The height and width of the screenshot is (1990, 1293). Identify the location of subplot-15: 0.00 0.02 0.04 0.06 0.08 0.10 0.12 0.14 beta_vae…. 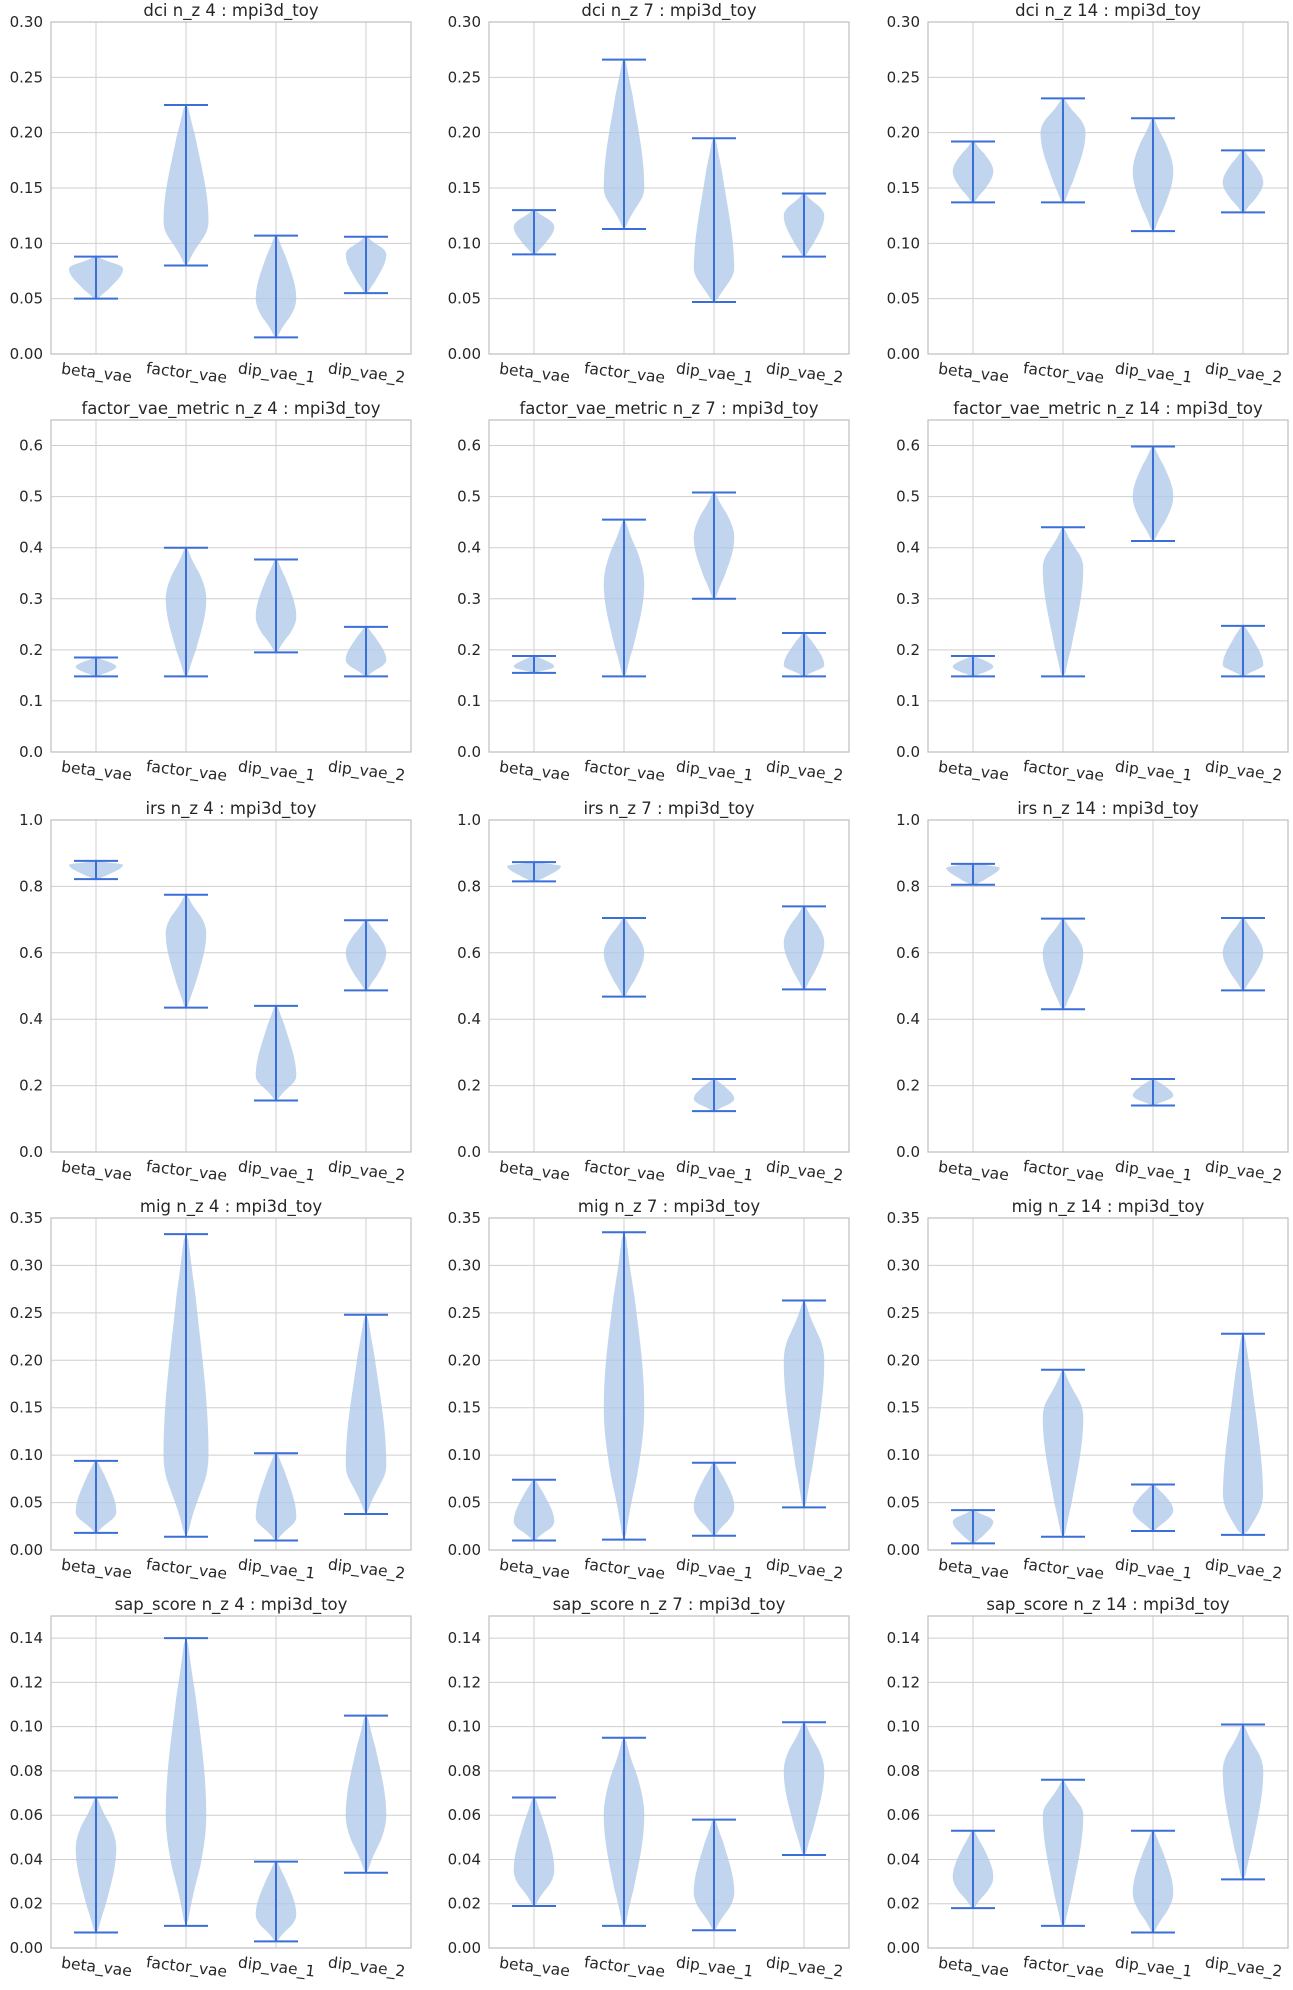
(1088, 1788).